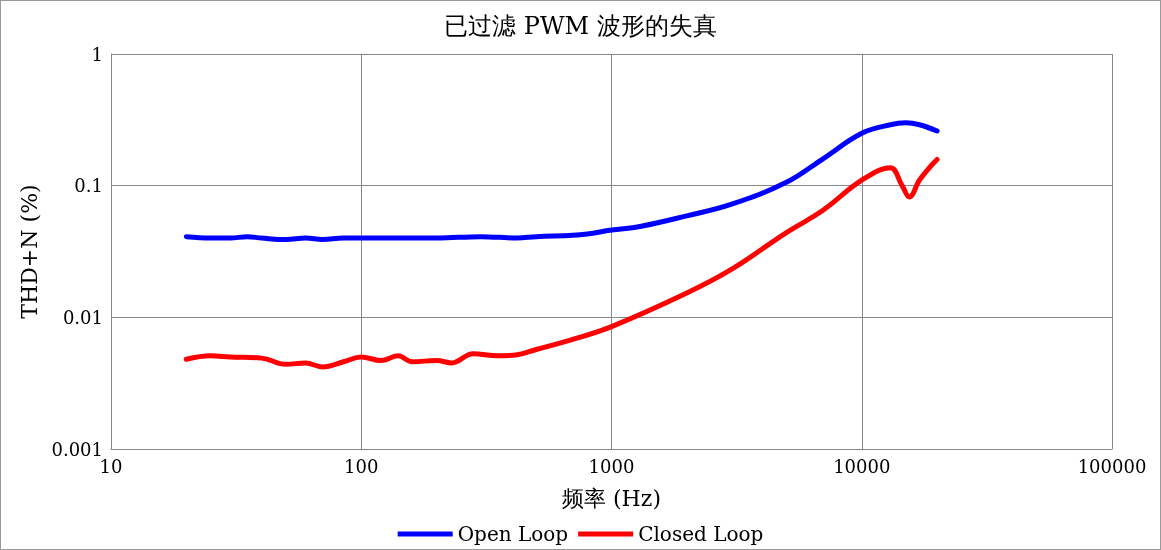 This screenshot has height=550, width=1161. What do you see at coordinates (88, 186) in the screenshot?
I see `y-tick-label: 0.1` at bounding box center [88, 186].